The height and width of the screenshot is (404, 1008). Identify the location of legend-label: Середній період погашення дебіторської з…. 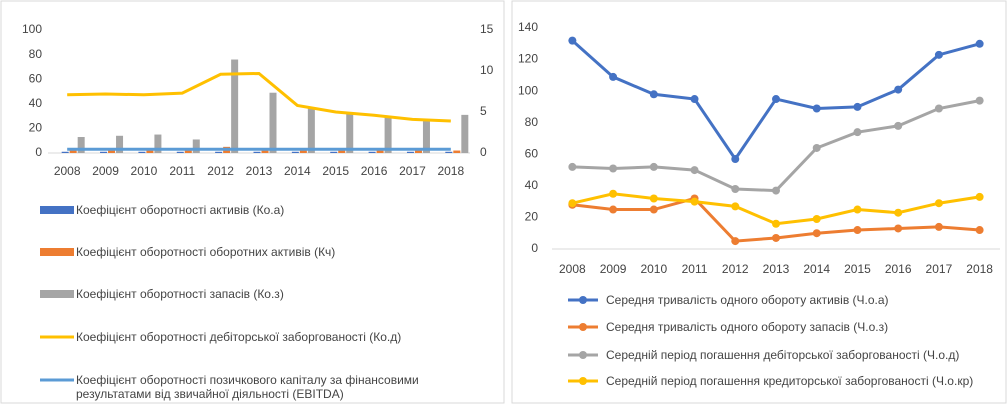
(783, 355).